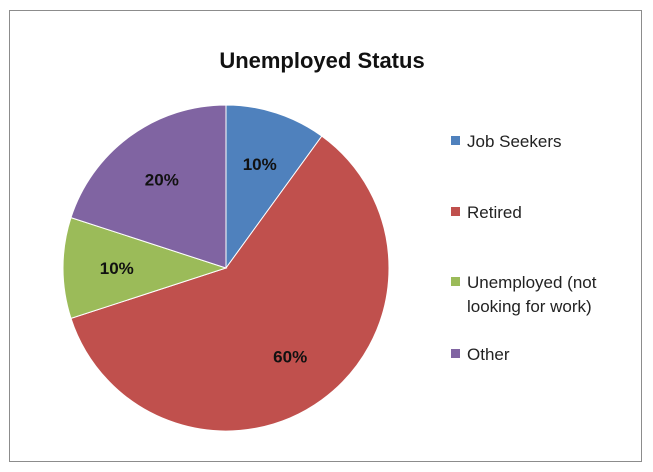 The height and width of the screenshot is (472, 653). I want to click on legend-item: Unemployed (not looking for work), so click(523, 295).